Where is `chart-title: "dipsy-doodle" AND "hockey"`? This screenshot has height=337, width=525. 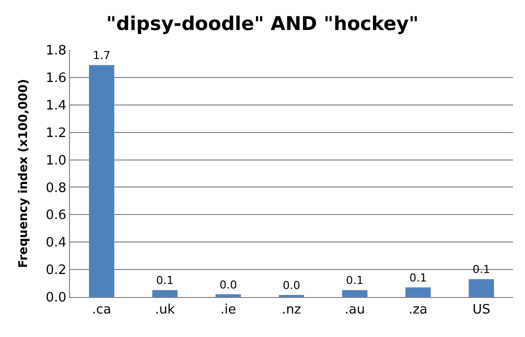 chart-title: "dipsy-doodle" AND "hockey" is located at coordinates (262, 24).